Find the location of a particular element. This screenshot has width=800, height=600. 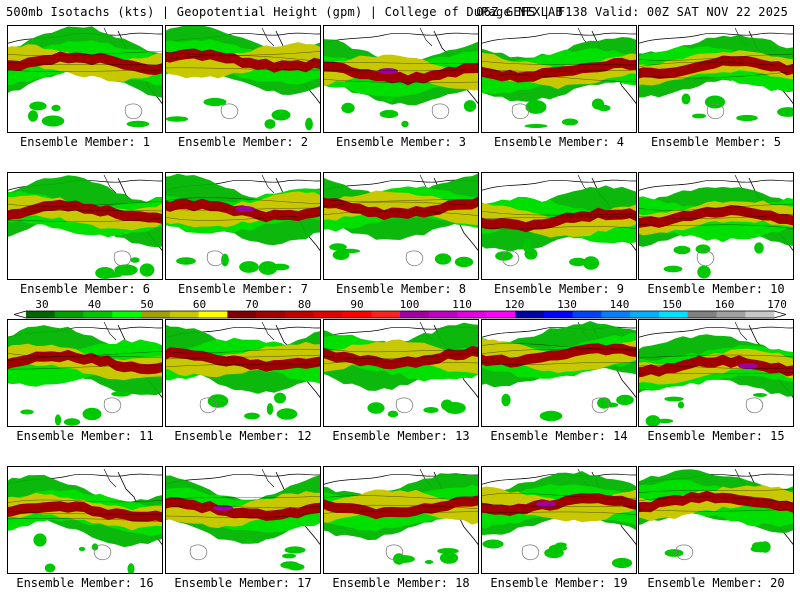

colorbar-tick-label: 50 is located at coordinates (146, 304).